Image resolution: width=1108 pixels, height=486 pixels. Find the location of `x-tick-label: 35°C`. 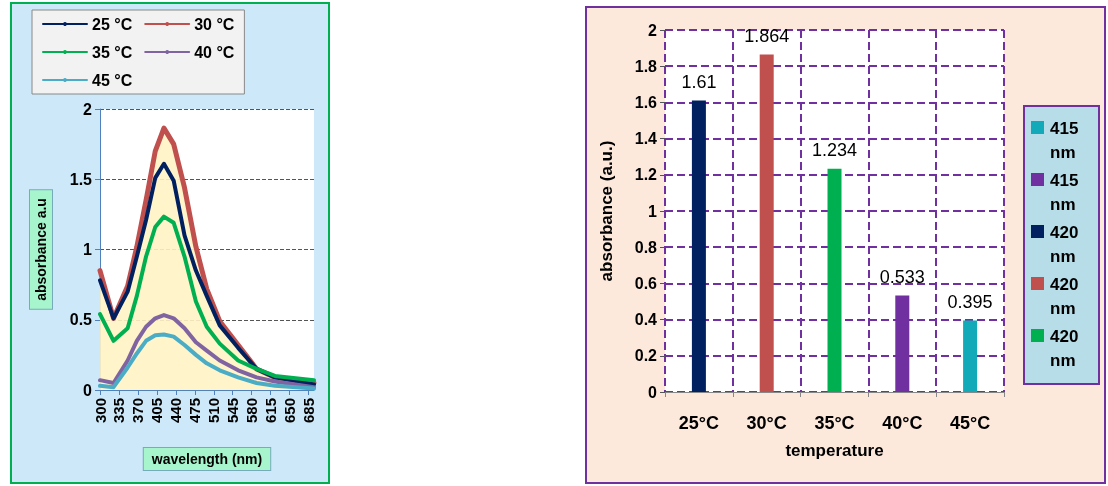

x-tick-label: 35°C is located at coordinates (834, 423).